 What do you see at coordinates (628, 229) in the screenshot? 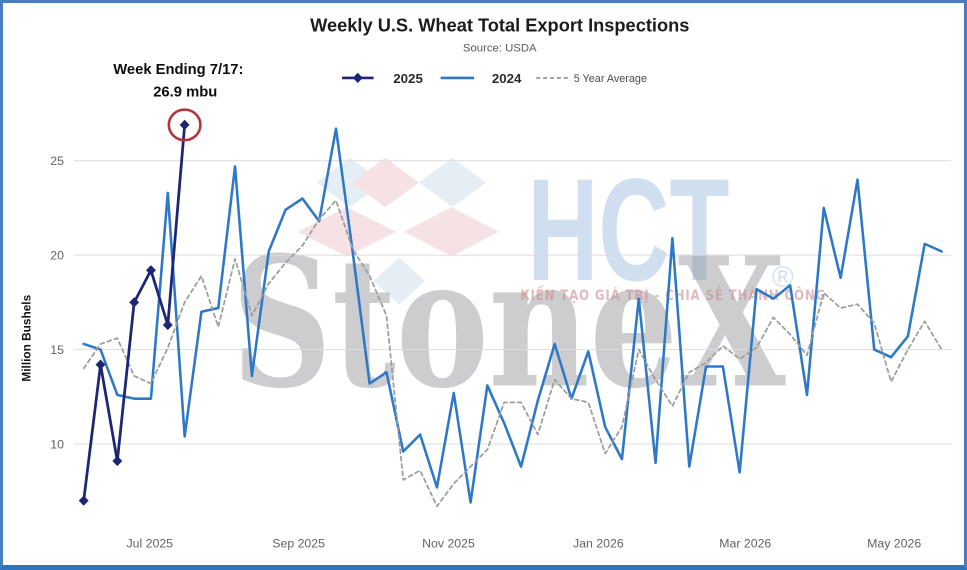
I see `hct-watermark-text: HCT` at bounding box center [628, 229].